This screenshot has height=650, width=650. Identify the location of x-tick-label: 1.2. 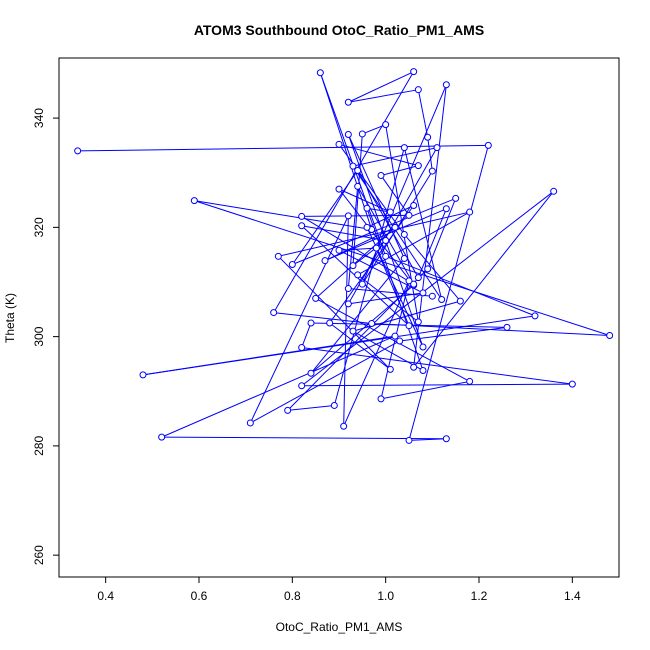
(479, 596).